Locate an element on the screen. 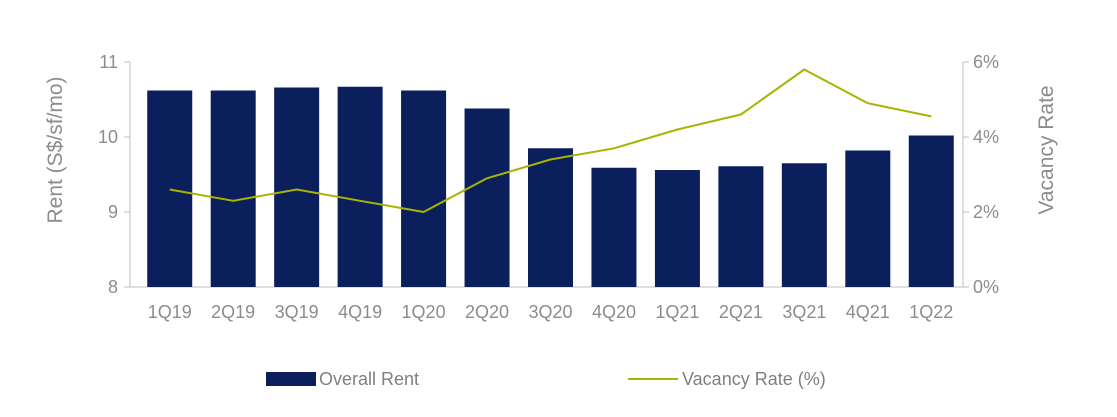 This screenshot has width=1117, height=417. bar-overall-rent-3Q21 is located at coordinates (804, 225).